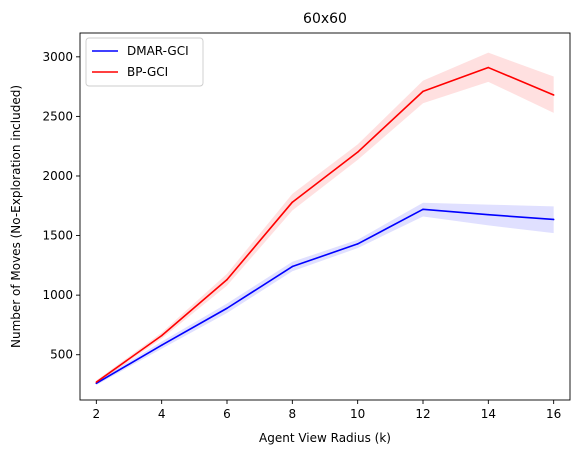 Image resolution: width=580 pixels, height=453 pixels. Describe the element at coordinates (162, 414) in the screenshot. I see `x-tick-label: 4` at that location.